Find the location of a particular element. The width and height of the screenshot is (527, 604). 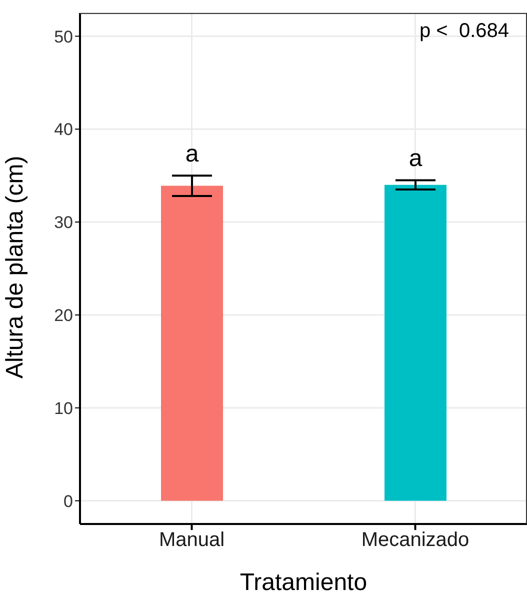

y-axis-title: Altura de planta (cm) is located at coordinates (15, 267).